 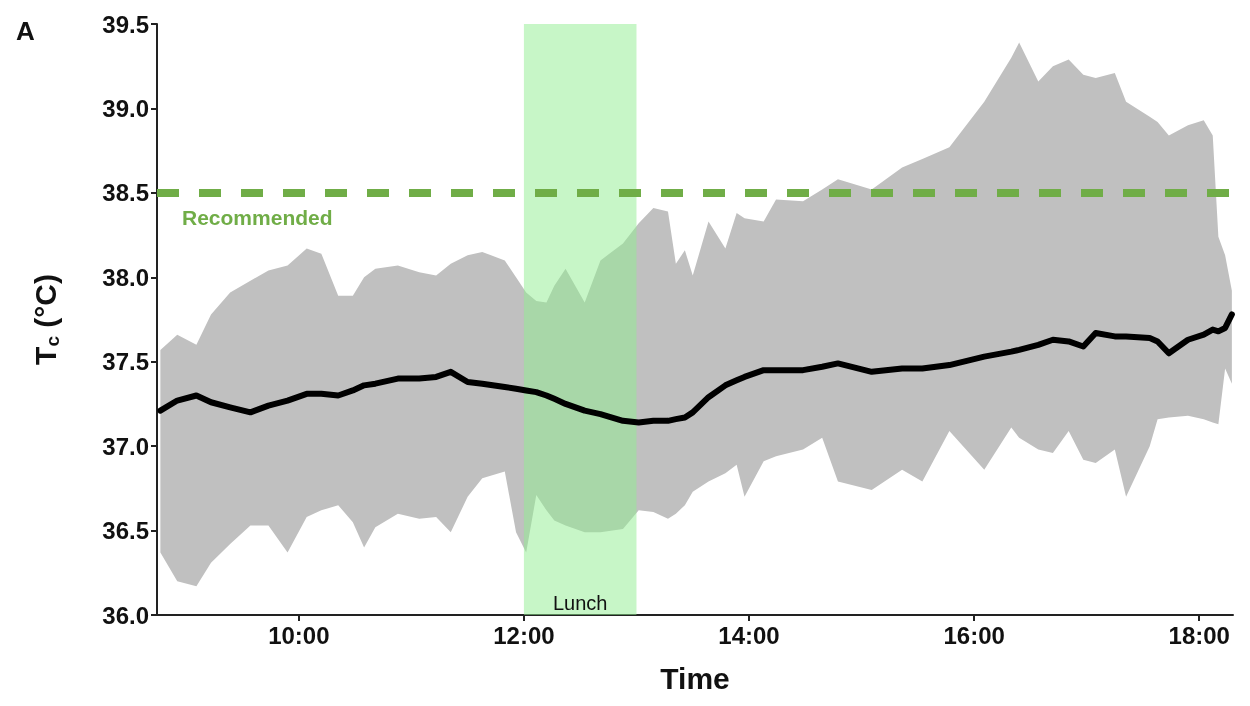 I want to click on x-tick-label: 14:00, so click(x=749, y=635).